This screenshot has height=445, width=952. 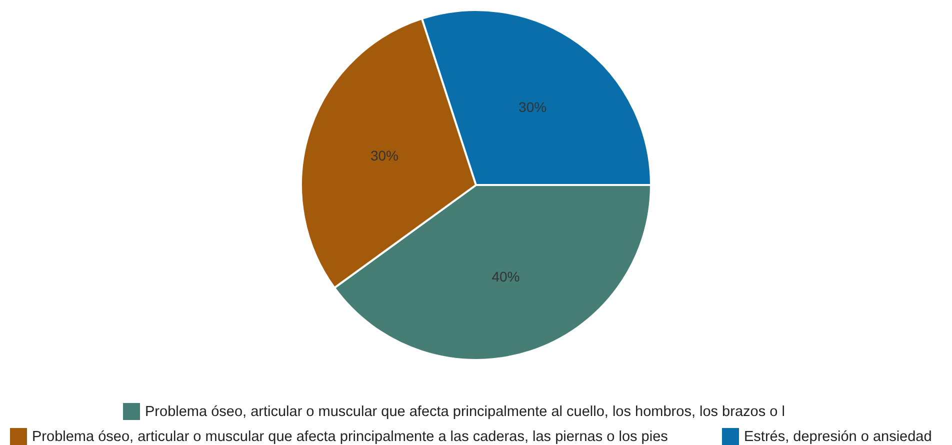 I want to click on legend-label: Problema óseo, articular o muscular que afecta principalmente a las caderas, las piernas o los pies, so click(x=350, y=437).